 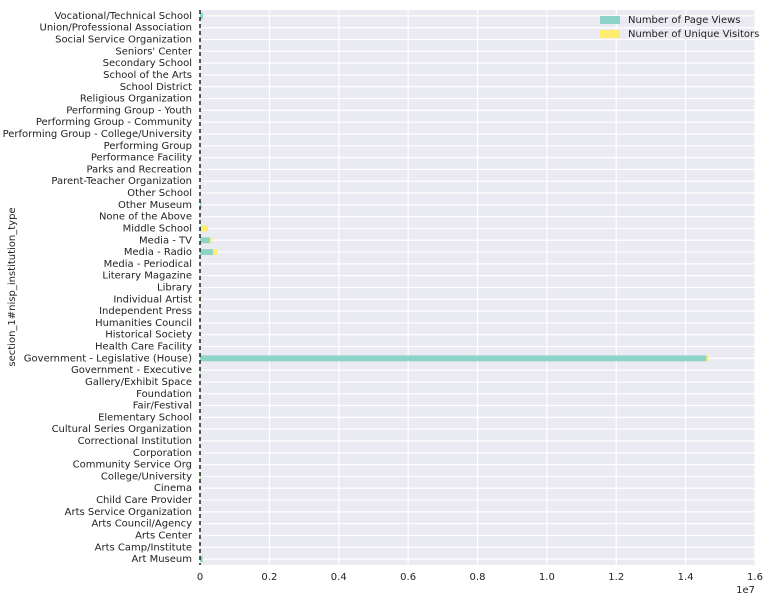 I want to click on x-tick-label: 0, so click(x=200, y=577).